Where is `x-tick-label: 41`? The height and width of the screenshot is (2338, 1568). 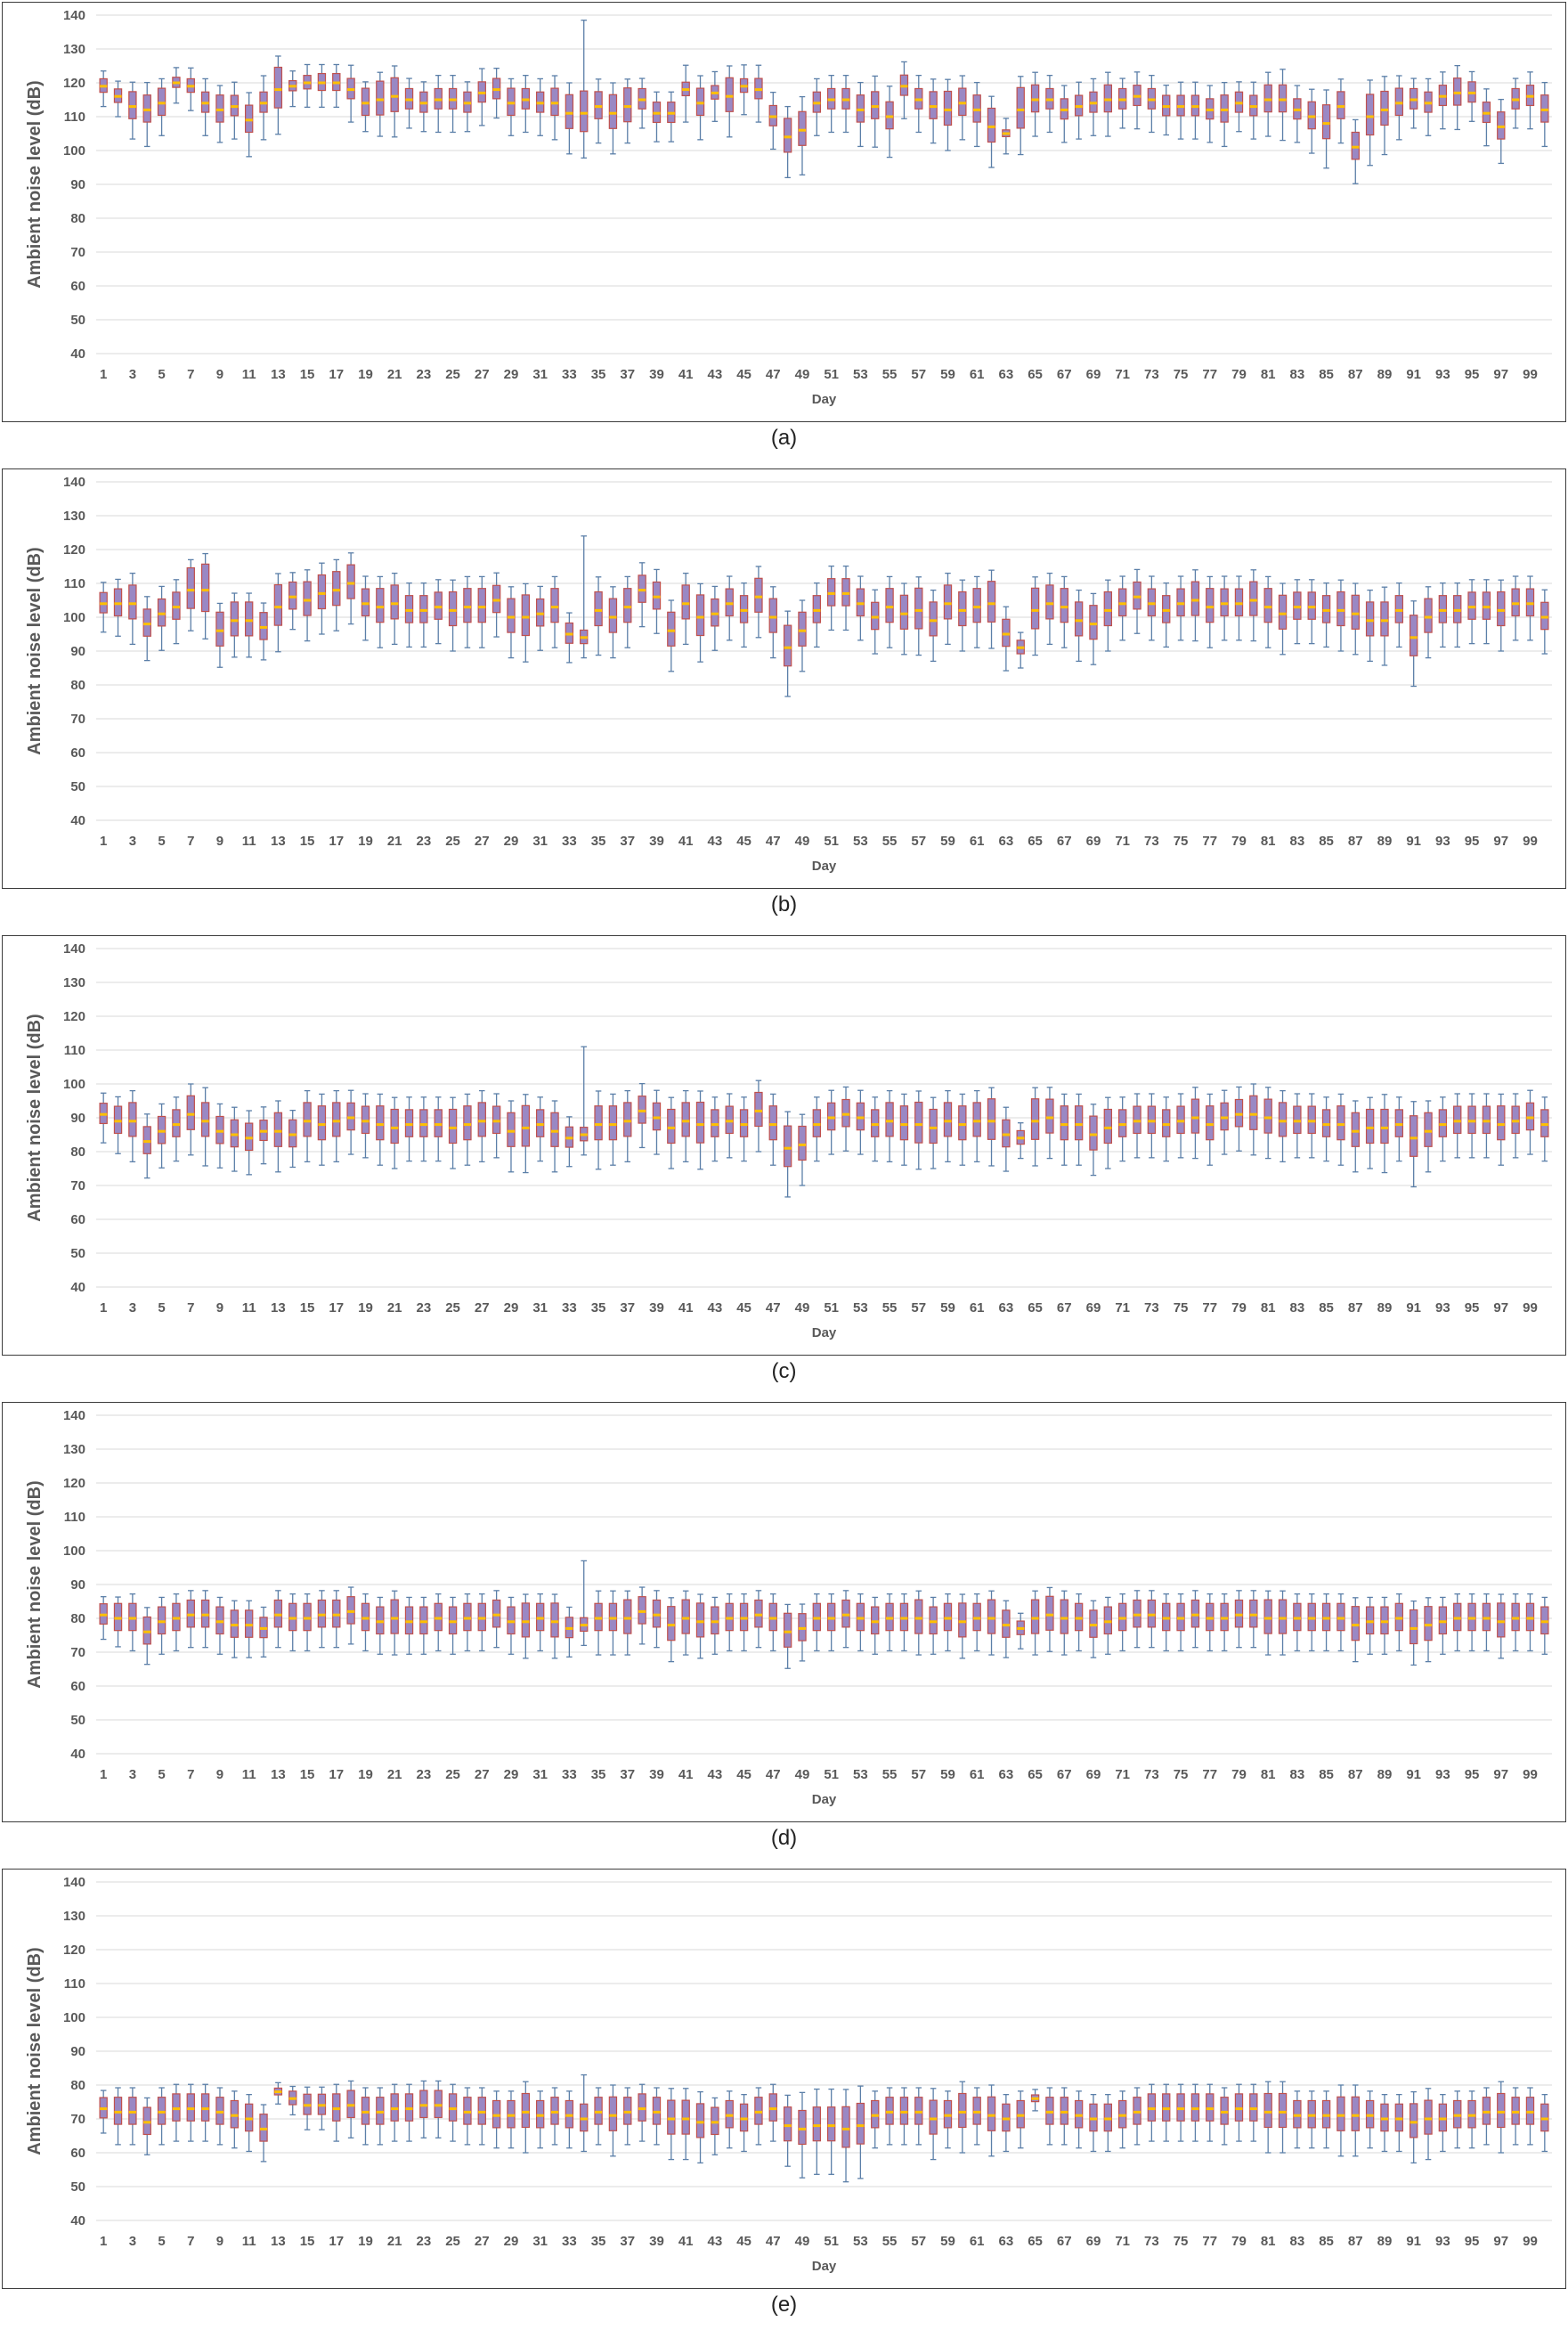
x-tick-label: 41 is located at coordinates (686, 2242).